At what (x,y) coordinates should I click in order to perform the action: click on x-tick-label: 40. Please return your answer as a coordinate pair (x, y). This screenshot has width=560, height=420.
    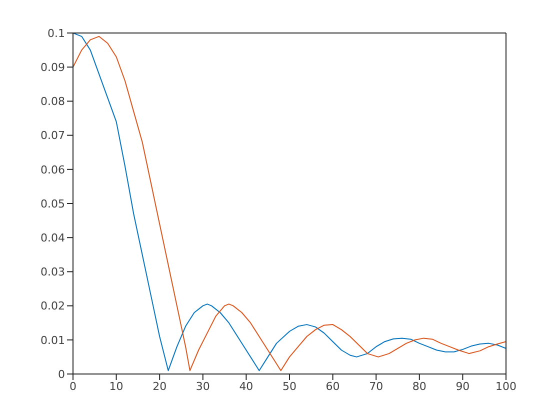
    Looking at the image, I should click on (246, 386).